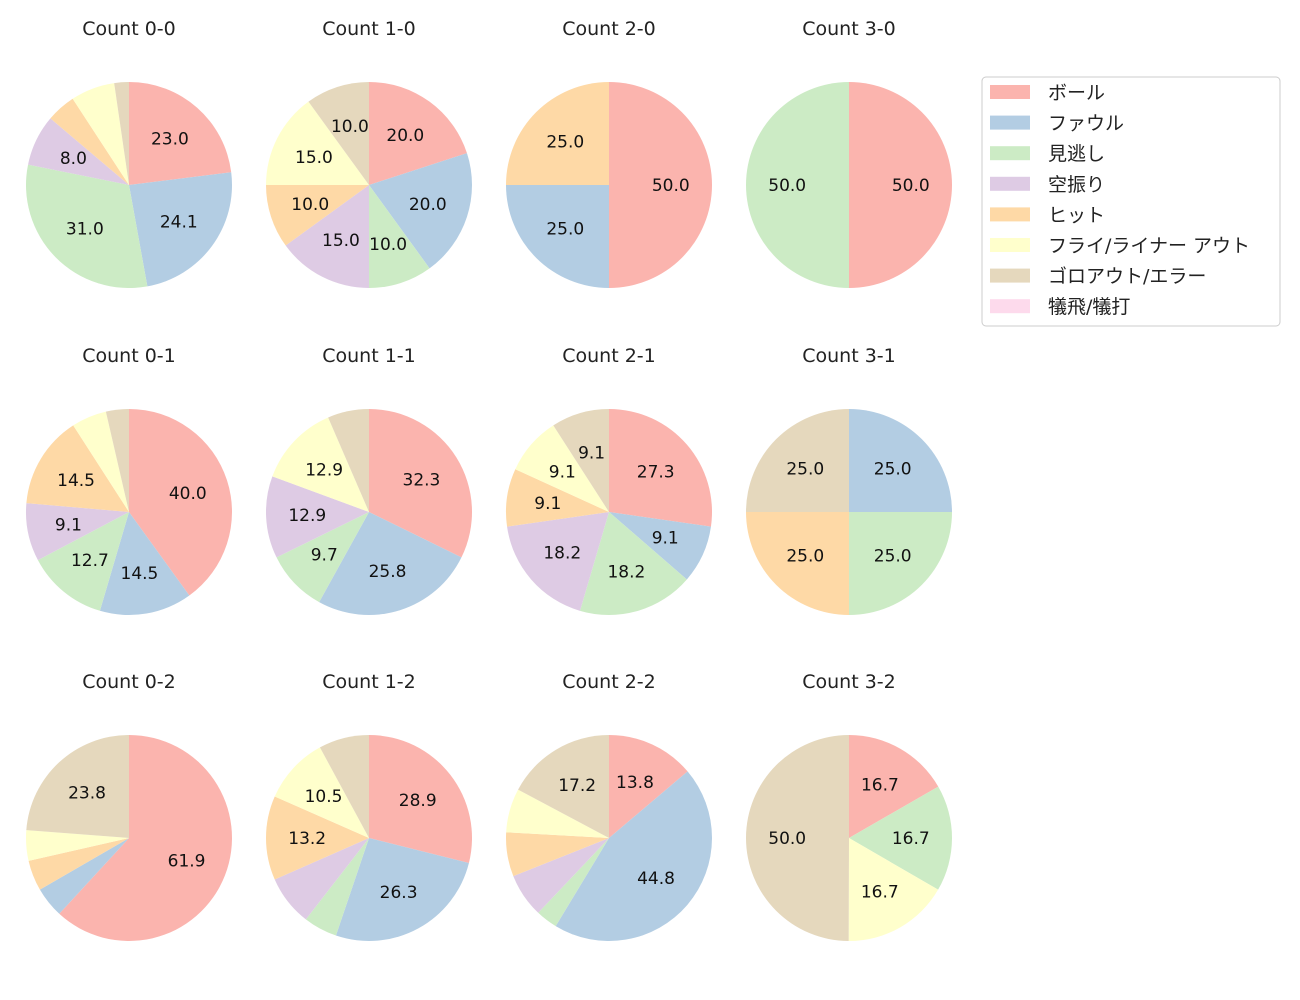  I want to click on slice-label: 32.3, so click(422, 480).